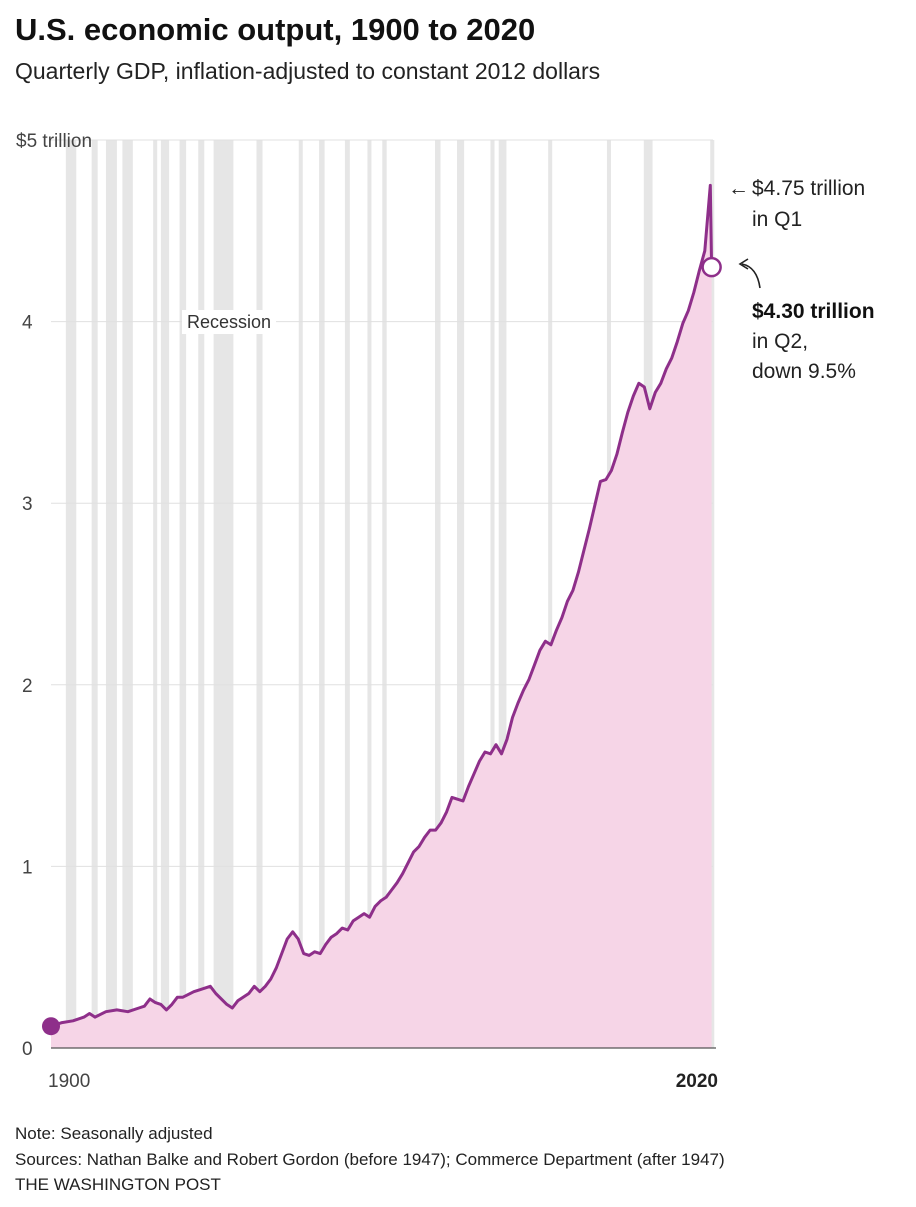 The height and width of the screenshot is (1207, 916). What do you see at coordinates (54, 141) in the screenshot?
I see `y-tick-label: $5 trillion` at bounding box center [54, 141].